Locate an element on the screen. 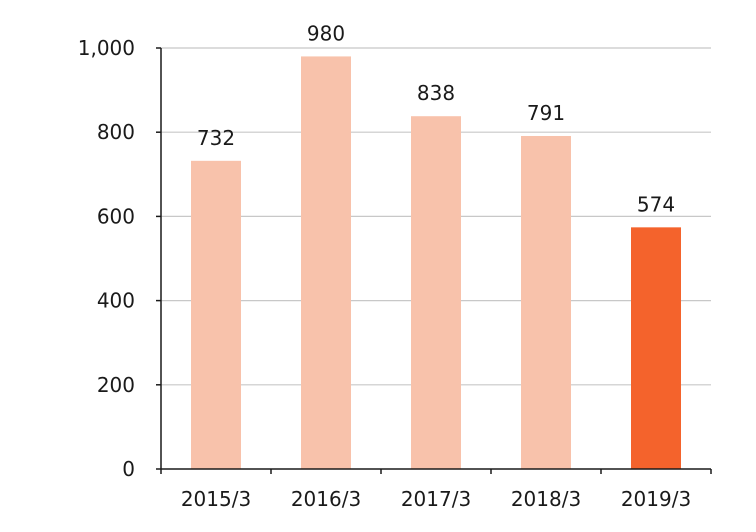  x-tick-label: 2019/3 is located at coordinates (656, 499).